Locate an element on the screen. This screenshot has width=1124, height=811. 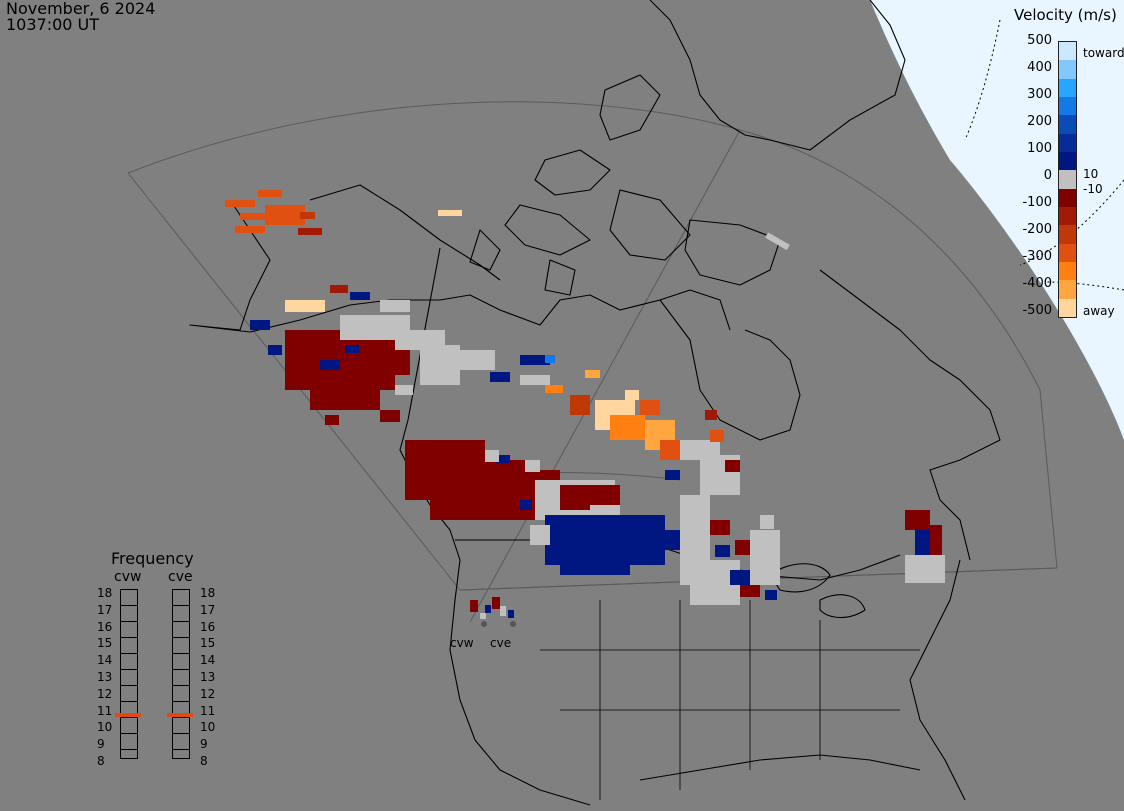
frequency-level-label-right: 17 is located at coordinates (208, 609).